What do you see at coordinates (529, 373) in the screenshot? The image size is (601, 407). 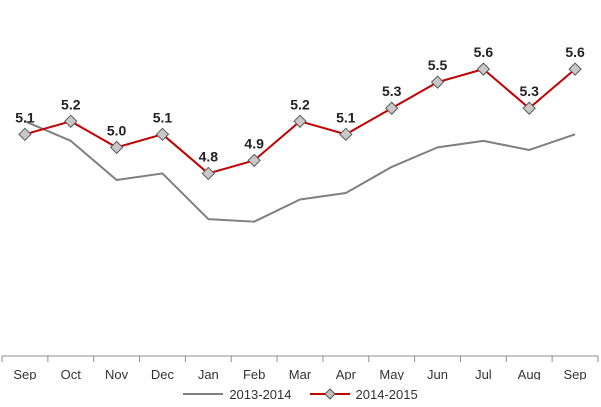 I see `x-tick-label: Aug` at bounding box center [529, 373].